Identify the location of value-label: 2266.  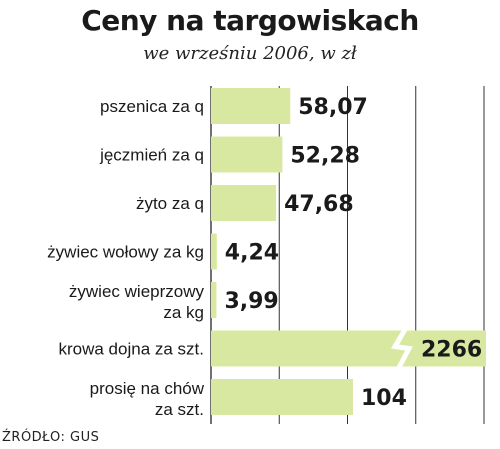
(451, 350).